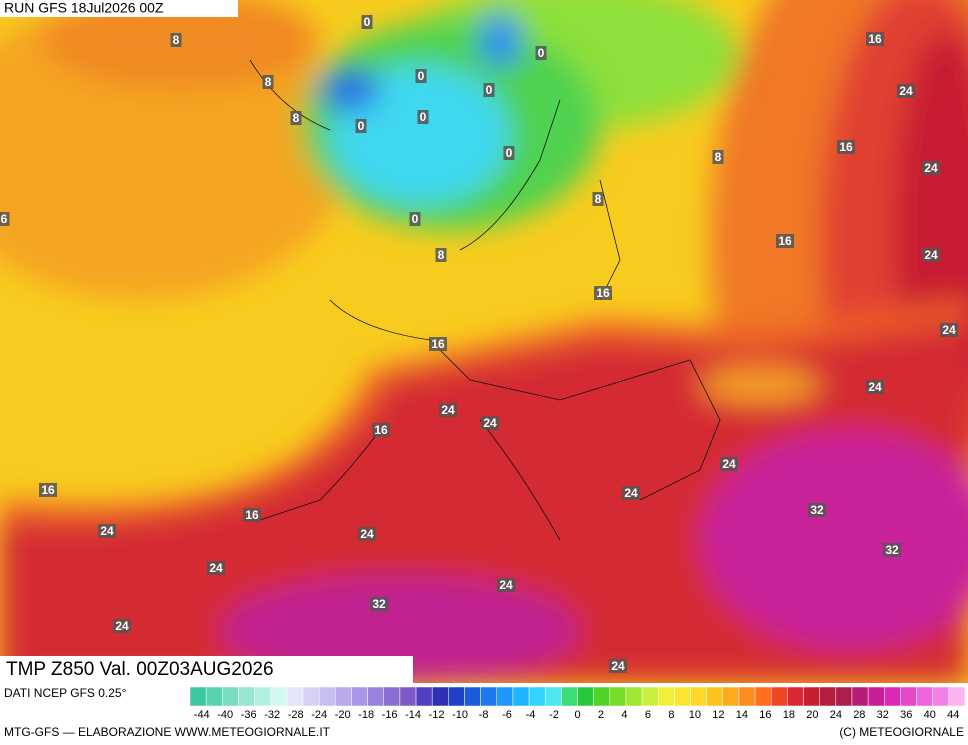 This screenshot has height=745, width=968. I want to click on colorbar-label: 44, so click(953, 715).